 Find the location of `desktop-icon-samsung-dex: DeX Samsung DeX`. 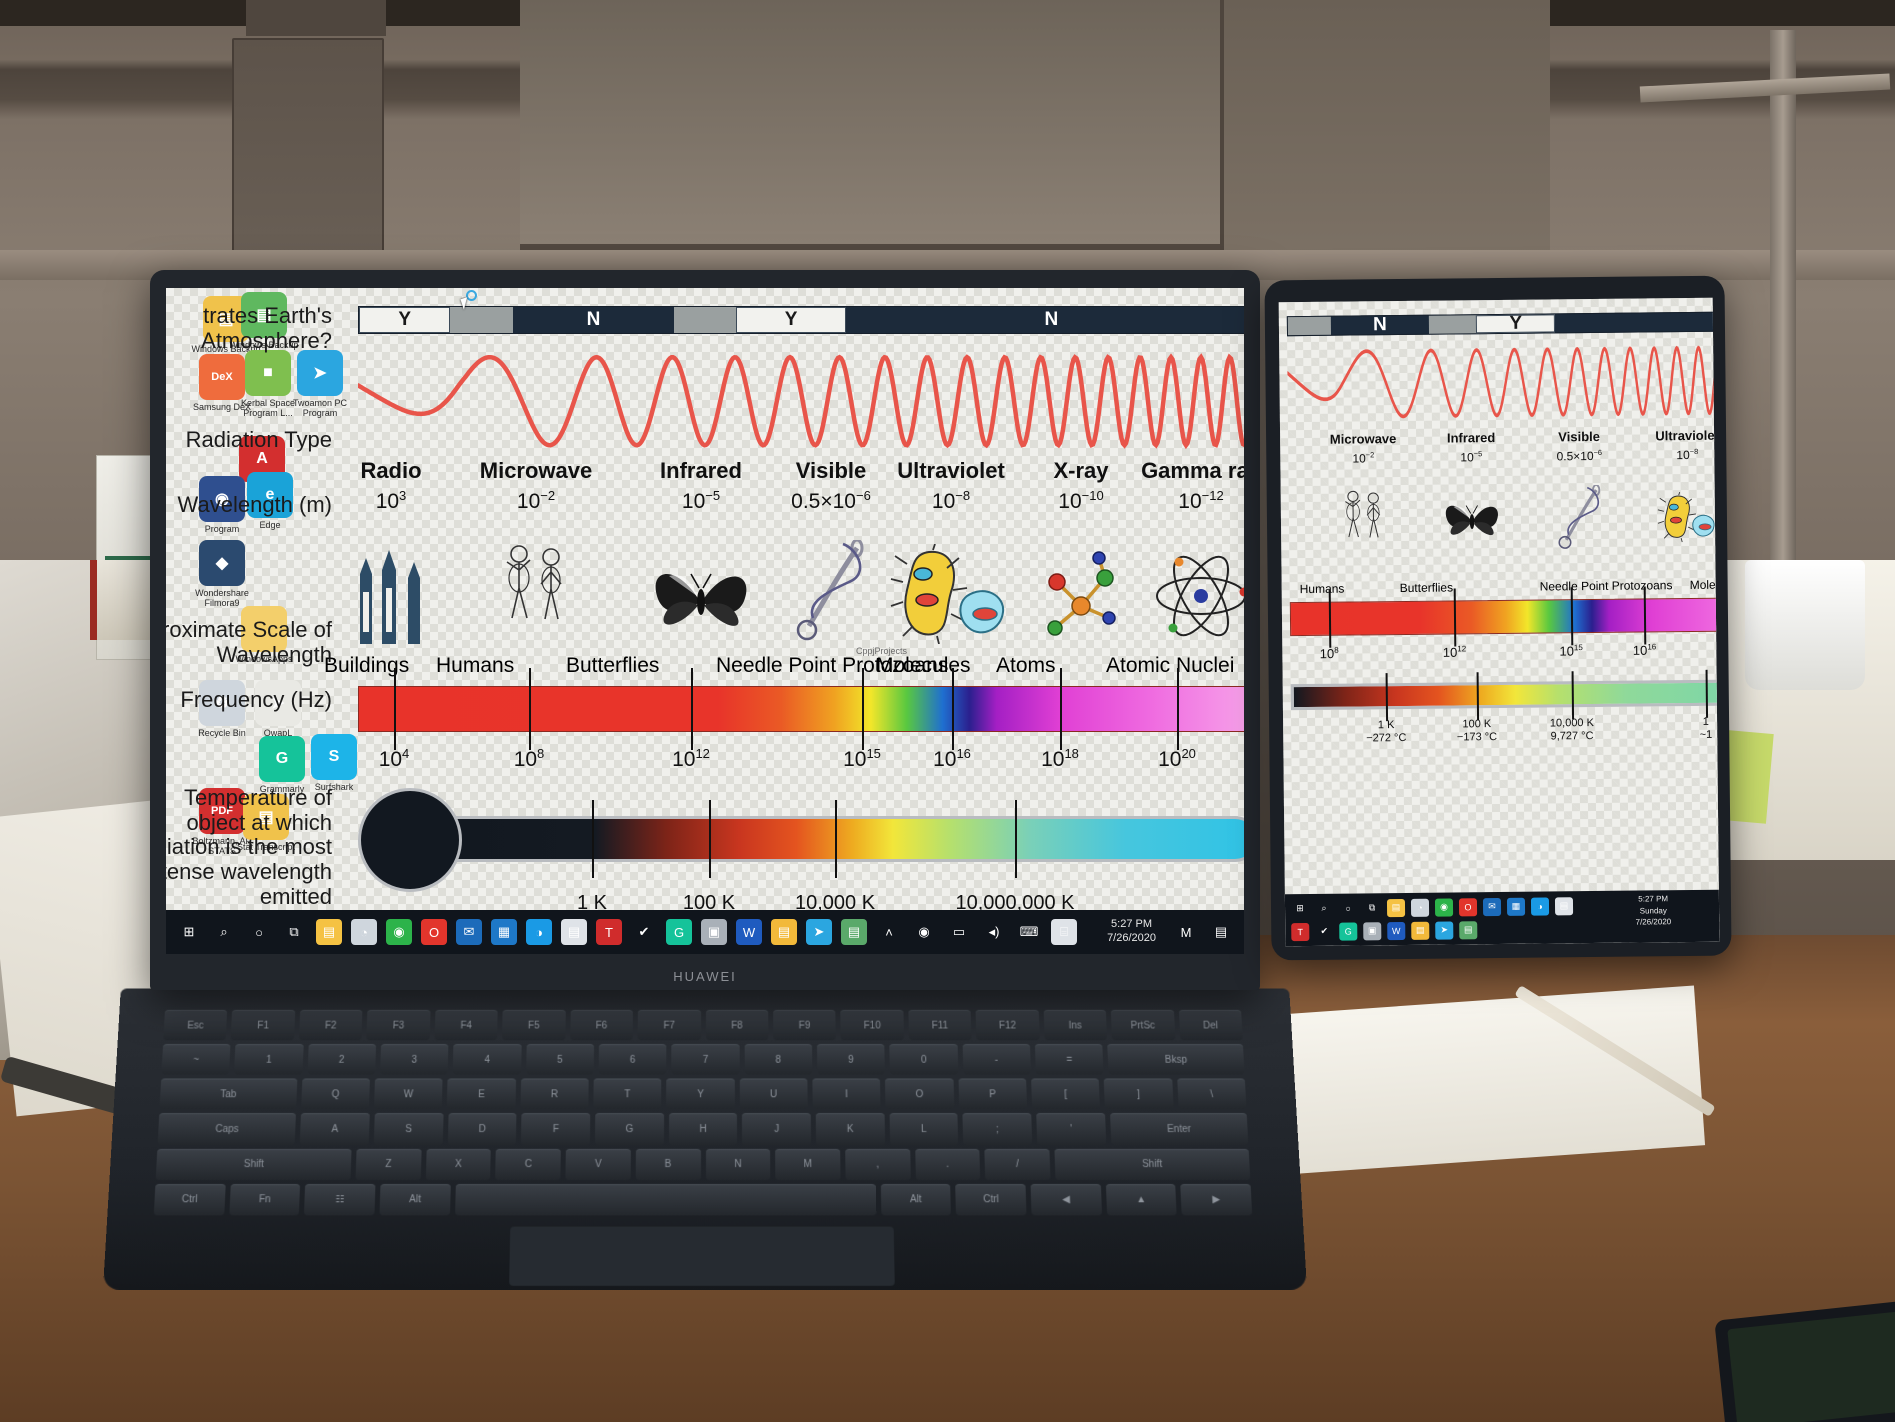

desktop-icon-samsung-dex: DeX Samsung DeX is located at coordinates (222, 383).